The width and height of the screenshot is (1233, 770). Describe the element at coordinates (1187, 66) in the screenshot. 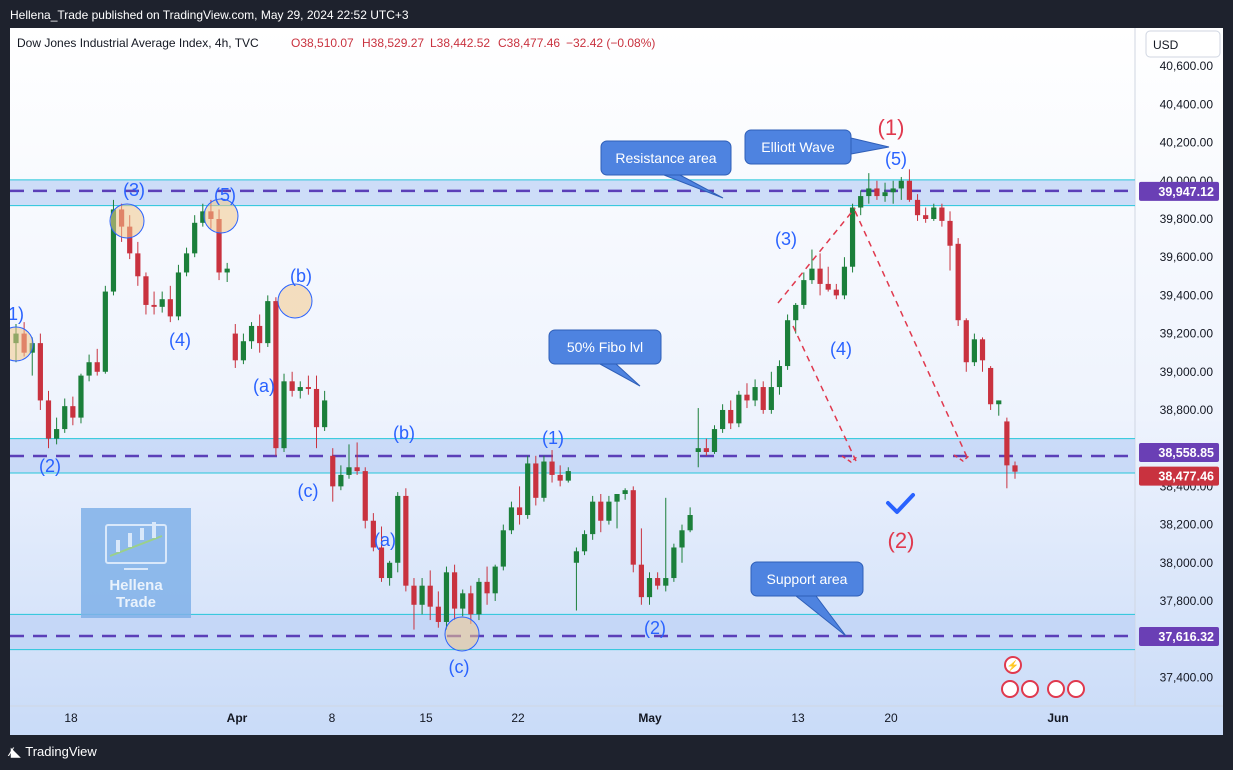

I see `y-tick-label: 40,600.00` at that location.